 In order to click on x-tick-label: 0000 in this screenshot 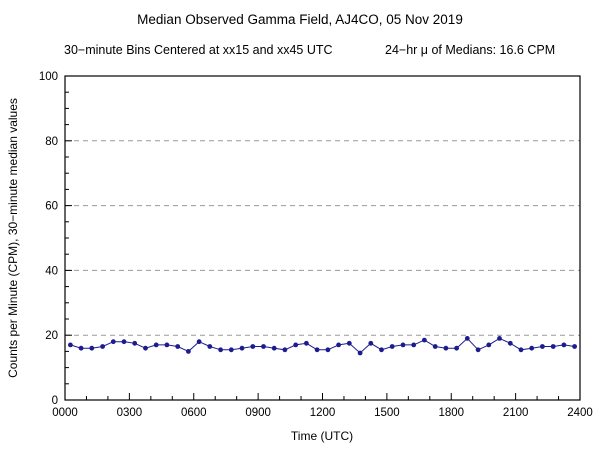, I will do `click(65, 413)`.